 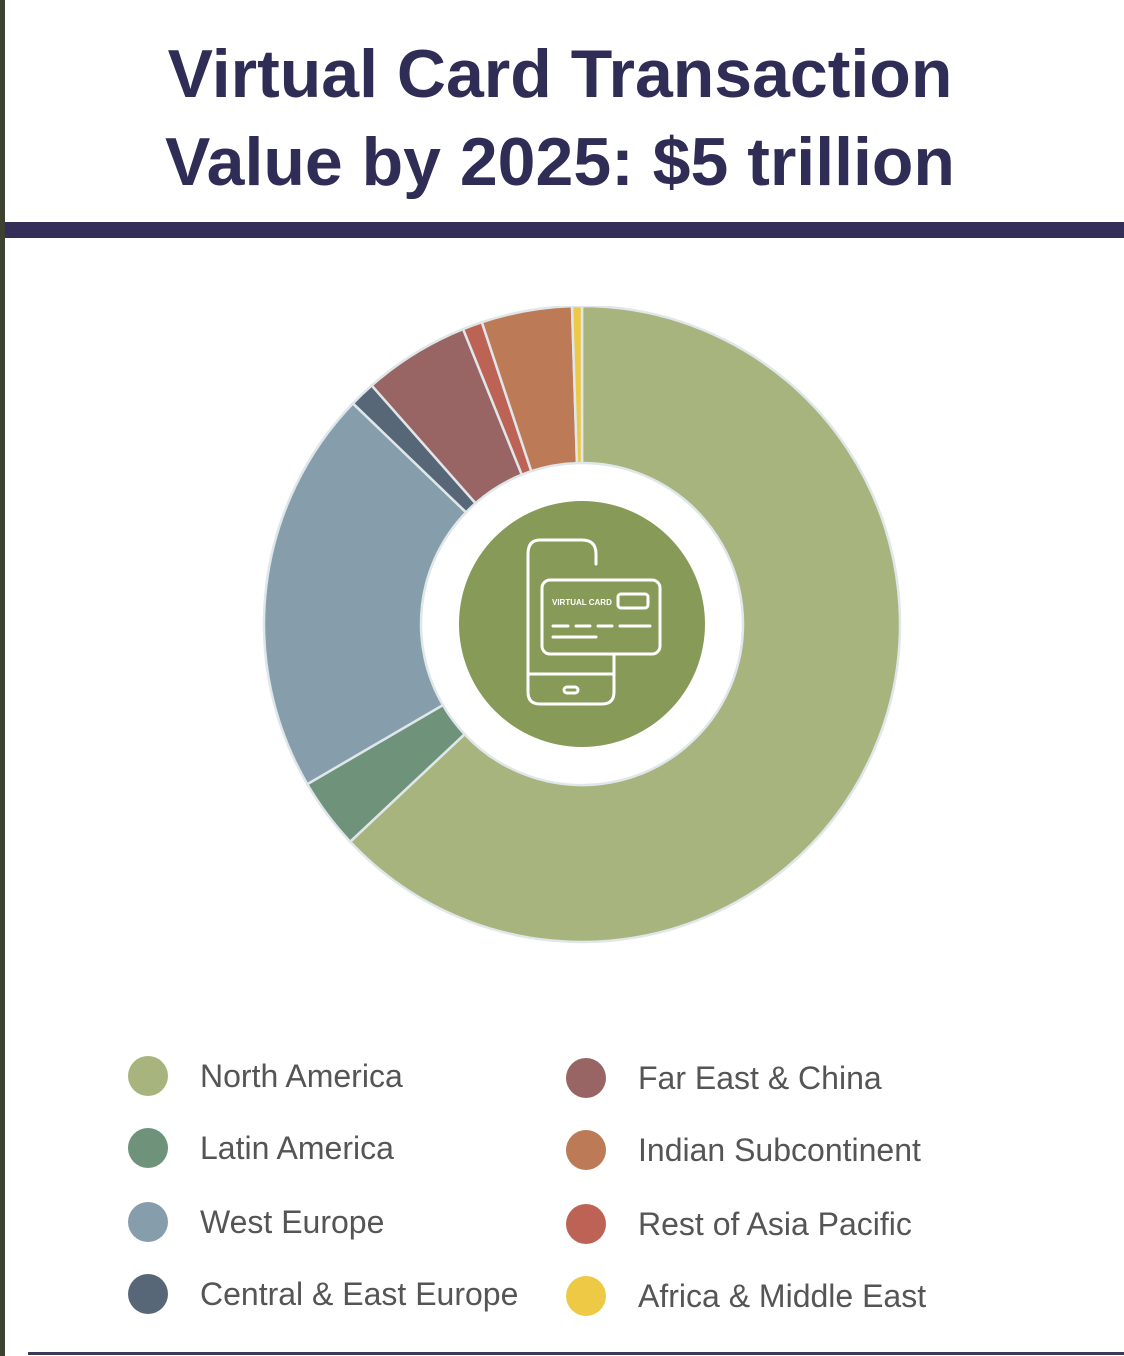 I want to click on legend-item-west-europe: West Europe, so click(x=256, y=1222).